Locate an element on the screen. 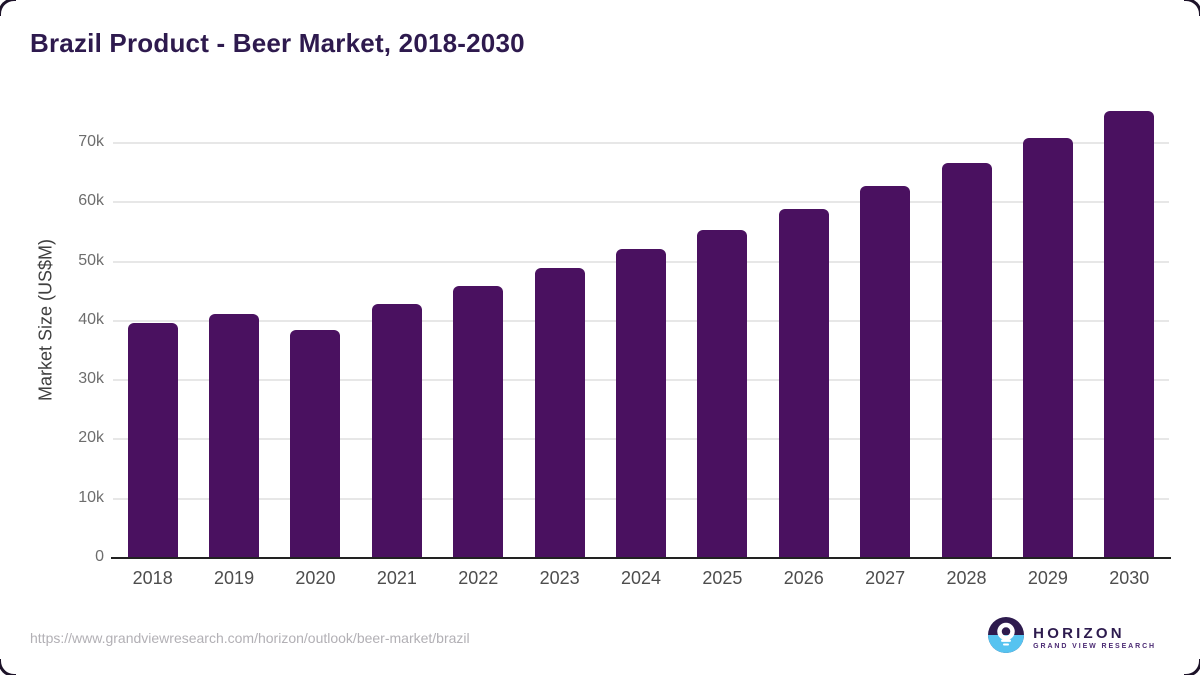 The image size is (1200, 675). bar-2030 is located at coordinates (1129, 334).